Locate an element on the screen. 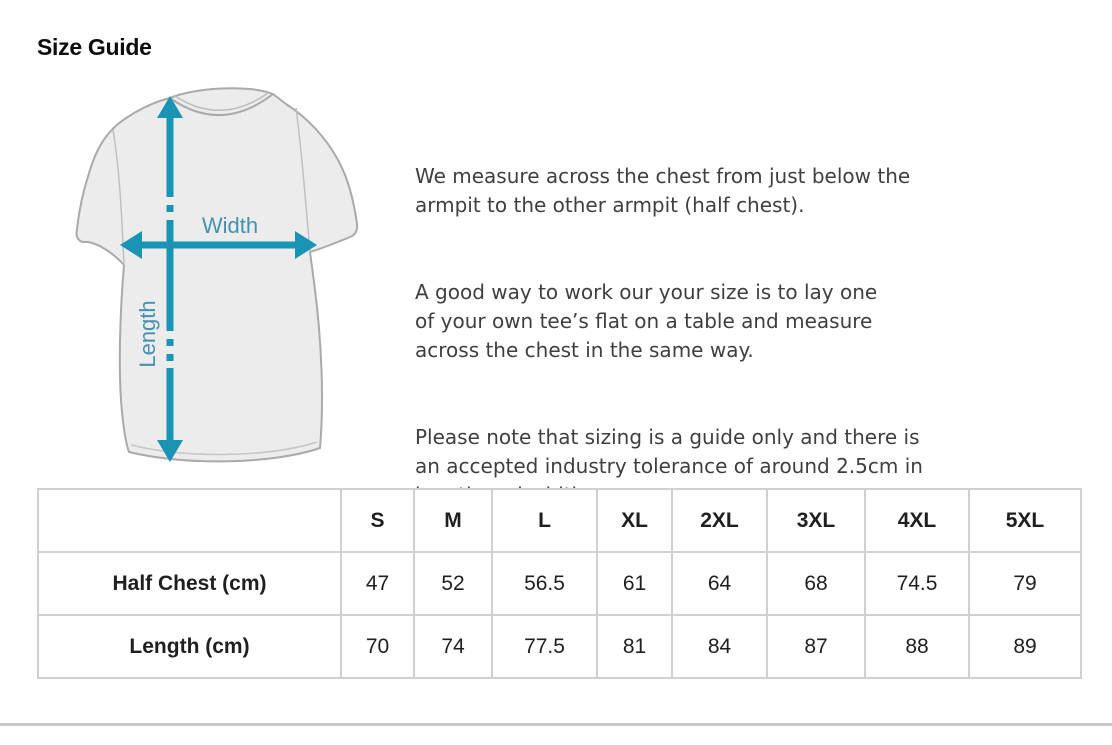 This screenshot has height=745, width=1112. size-column-header-3xl: 3XL is located at coordinates (816, 520).